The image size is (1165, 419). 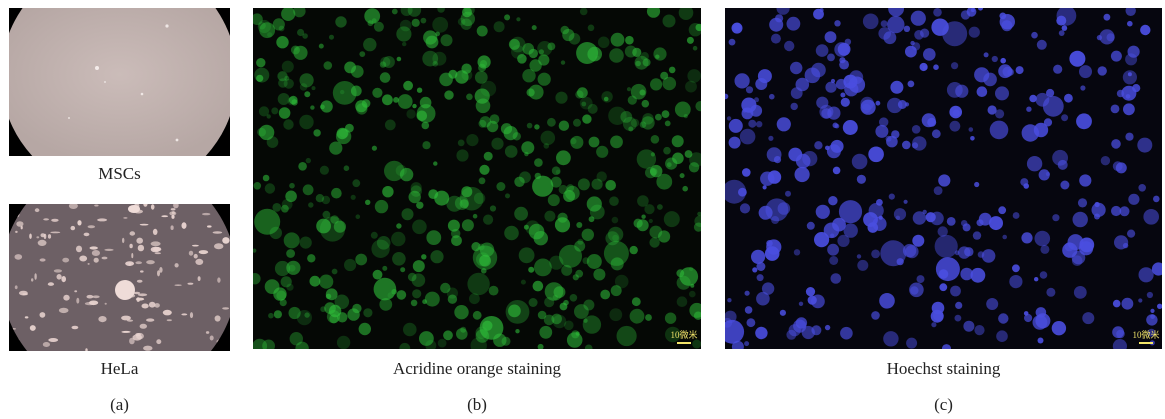 What do you see at coordinates (683, 334) in the screenshot?
I see `scale-bar-label-b: 10微米` at bounding box center [683, 334].